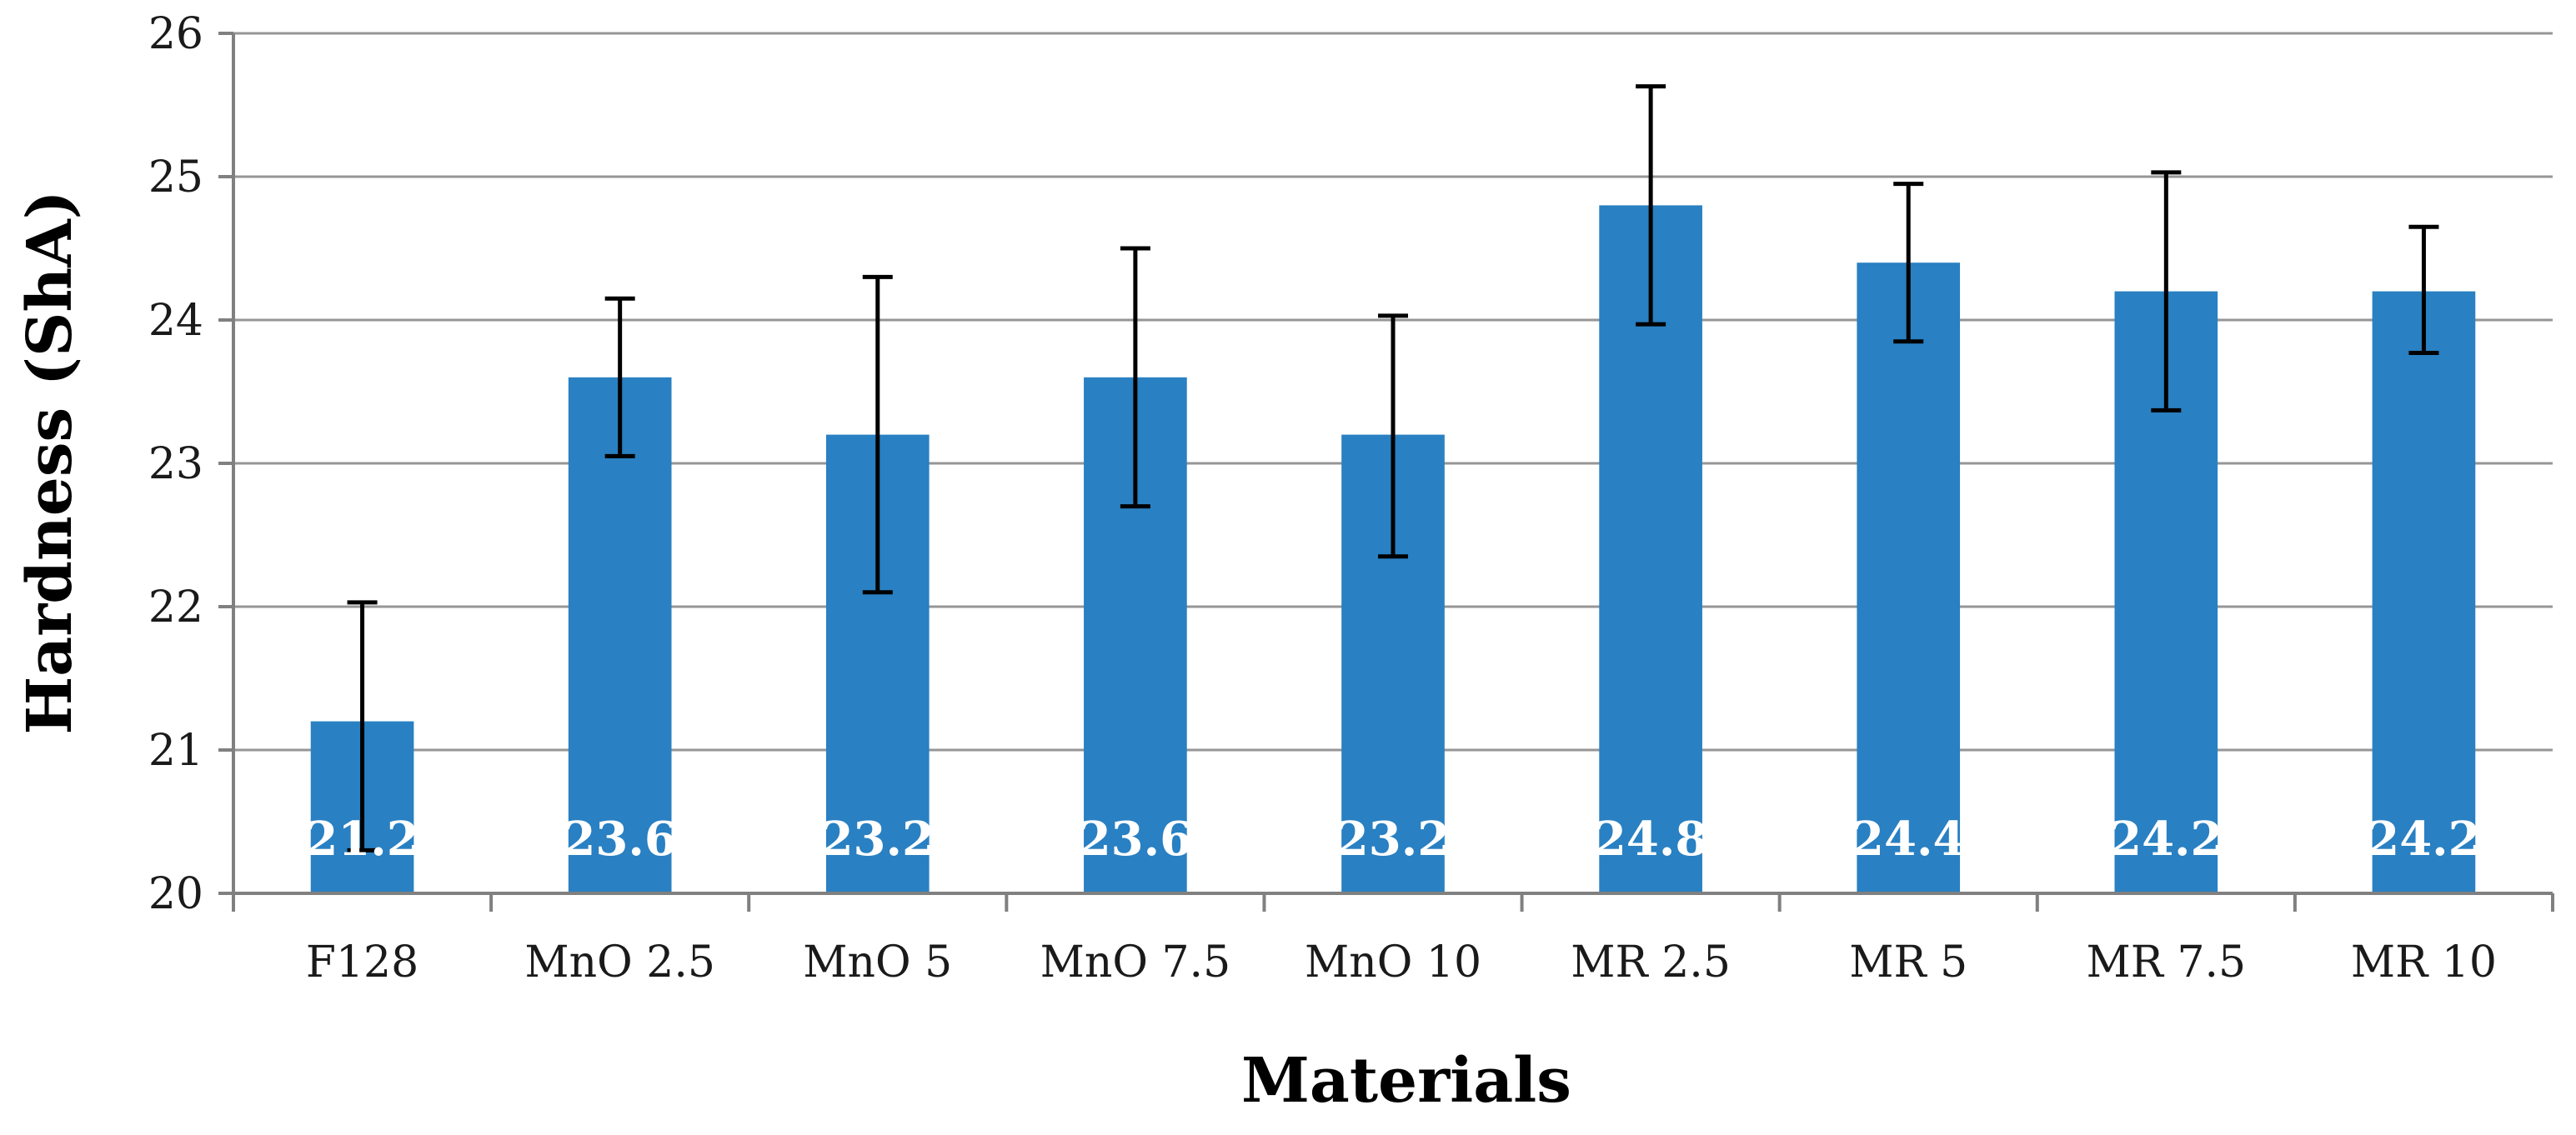  Describe the element at coordinates (2424, 963) in the screenshot. I see `x-tick-label-8: MR 10` at that location.